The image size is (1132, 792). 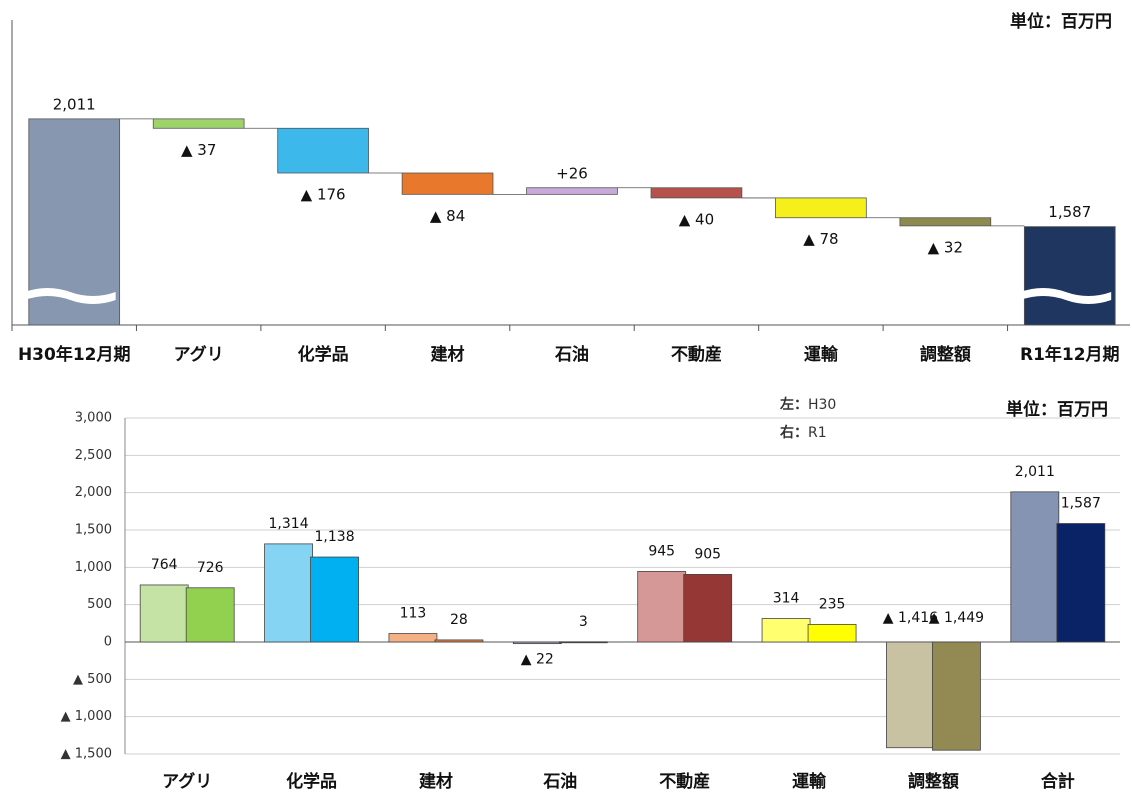 What do you see at coordinates (459, 620) in the screenshot?
I see `value-label: 28` at bounding box center [459, 620].